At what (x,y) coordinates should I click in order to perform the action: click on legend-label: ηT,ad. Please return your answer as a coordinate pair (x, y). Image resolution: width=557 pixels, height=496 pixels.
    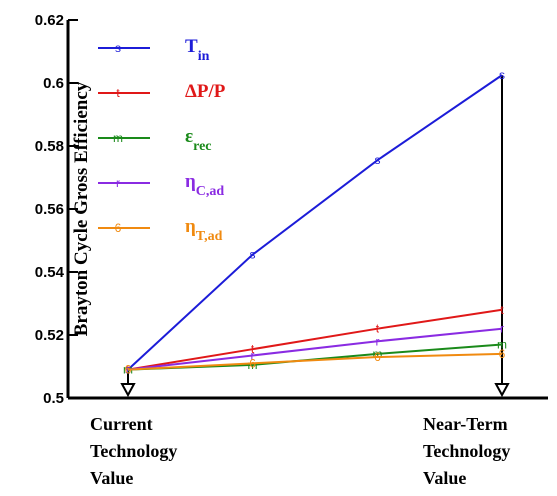
    Looking at the image, I should click on (204, 230).